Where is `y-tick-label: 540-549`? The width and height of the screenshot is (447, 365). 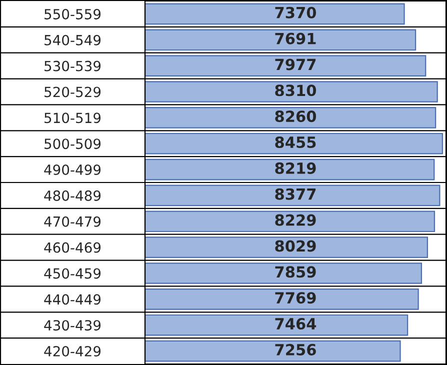
y-tick-label: 540-549 is located at coordinates (72, 40).